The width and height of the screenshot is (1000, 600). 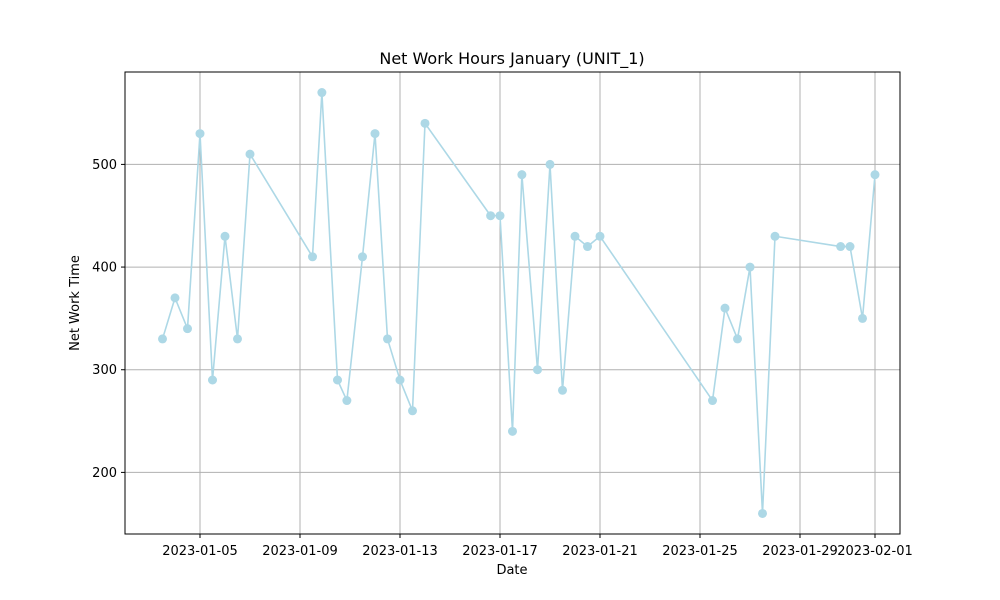 I want to click on y-axis-label: Net Work Time, so click(x=75, y=303).